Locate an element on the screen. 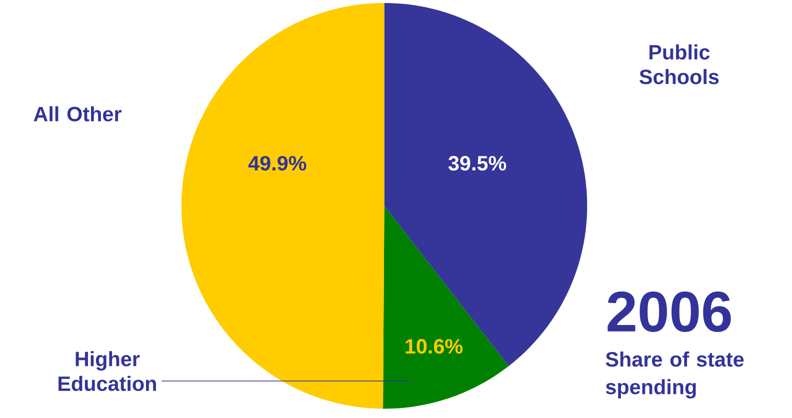  slice-label: Higher Education is located at coordinates (107, 371).